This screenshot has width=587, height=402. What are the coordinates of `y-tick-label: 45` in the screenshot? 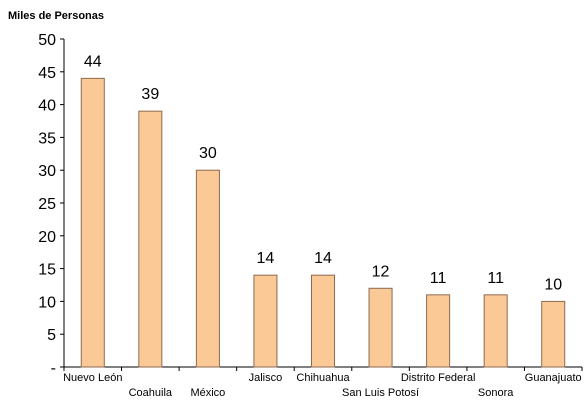 It's located at (47, 73).